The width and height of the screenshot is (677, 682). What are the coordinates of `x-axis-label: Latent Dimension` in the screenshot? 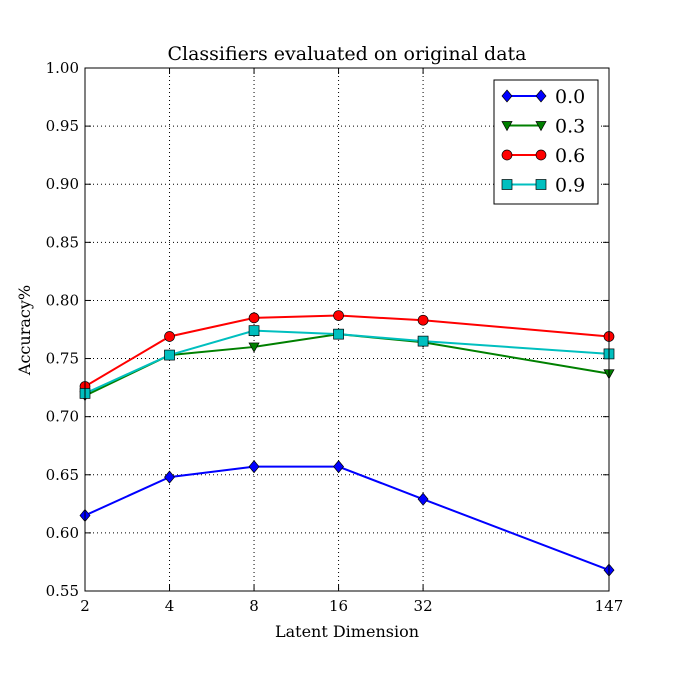 It's located at (347, 631).